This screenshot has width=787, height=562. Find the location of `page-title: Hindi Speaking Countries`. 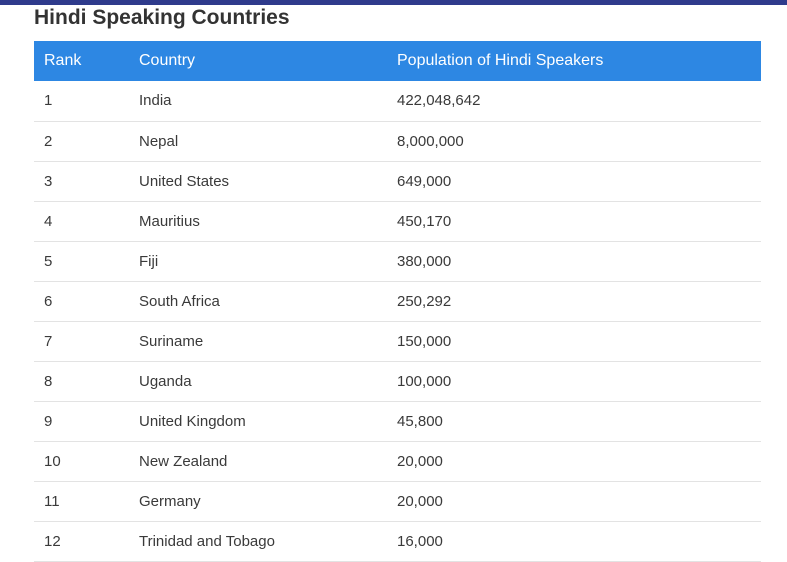

page-title: Hindi Speaking Countries is located at coordinates (162, 17).